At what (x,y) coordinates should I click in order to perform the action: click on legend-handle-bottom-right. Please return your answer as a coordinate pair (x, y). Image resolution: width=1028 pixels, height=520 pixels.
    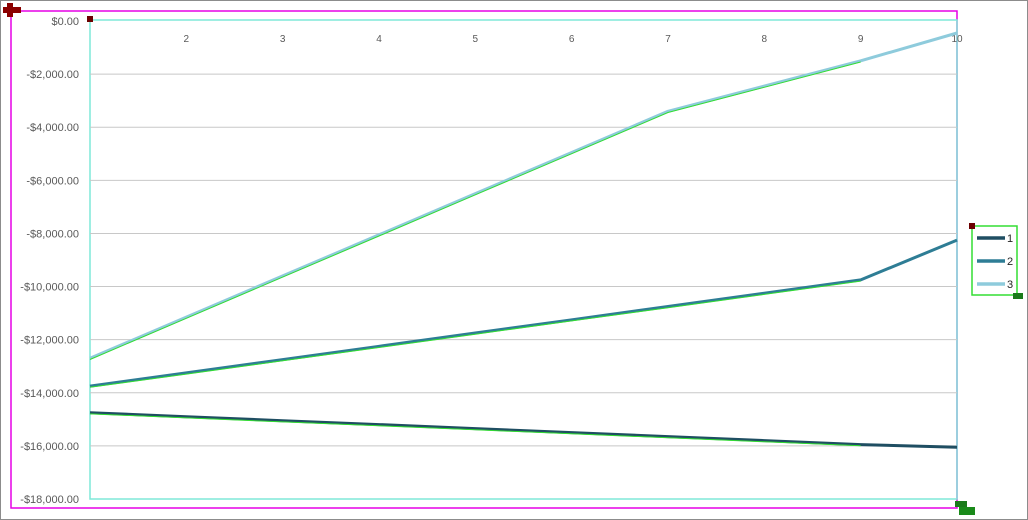
    Looking at the image, I should click on (1018, 296).